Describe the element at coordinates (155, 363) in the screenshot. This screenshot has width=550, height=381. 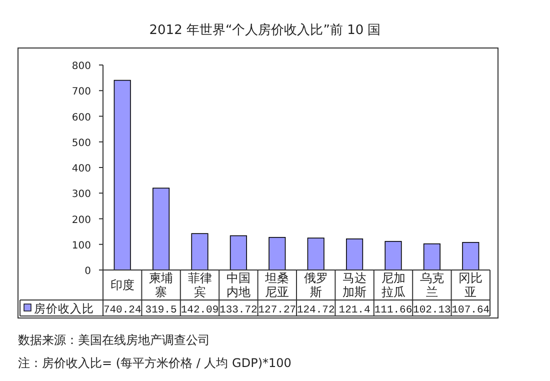
I see `text: 注：房价收入比= (每平方米价格 / 人均 GDP)*100` at that location.